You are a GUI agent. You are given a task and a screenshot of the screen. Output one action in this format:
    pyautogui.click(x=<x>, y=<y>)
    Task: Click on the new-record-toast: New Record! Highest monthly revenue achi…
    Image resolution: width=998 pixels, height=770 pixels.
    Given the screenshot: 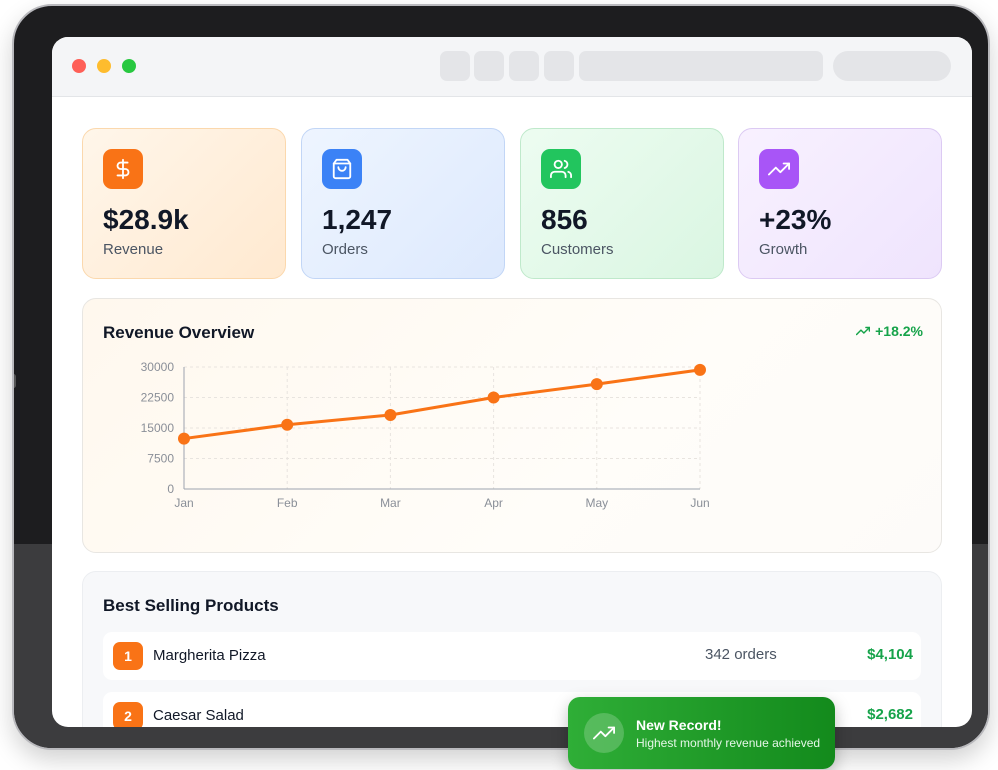 What is the action you would take?
    pyautogui.click(x=701, y=733)
    